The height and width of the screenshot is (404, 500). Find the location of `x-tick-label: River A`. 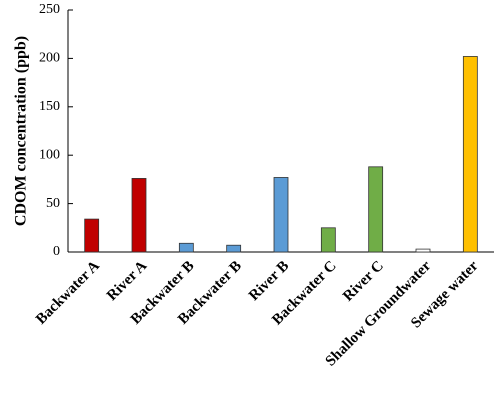

x-tick-label: River A is located at coordinates (127, 281).